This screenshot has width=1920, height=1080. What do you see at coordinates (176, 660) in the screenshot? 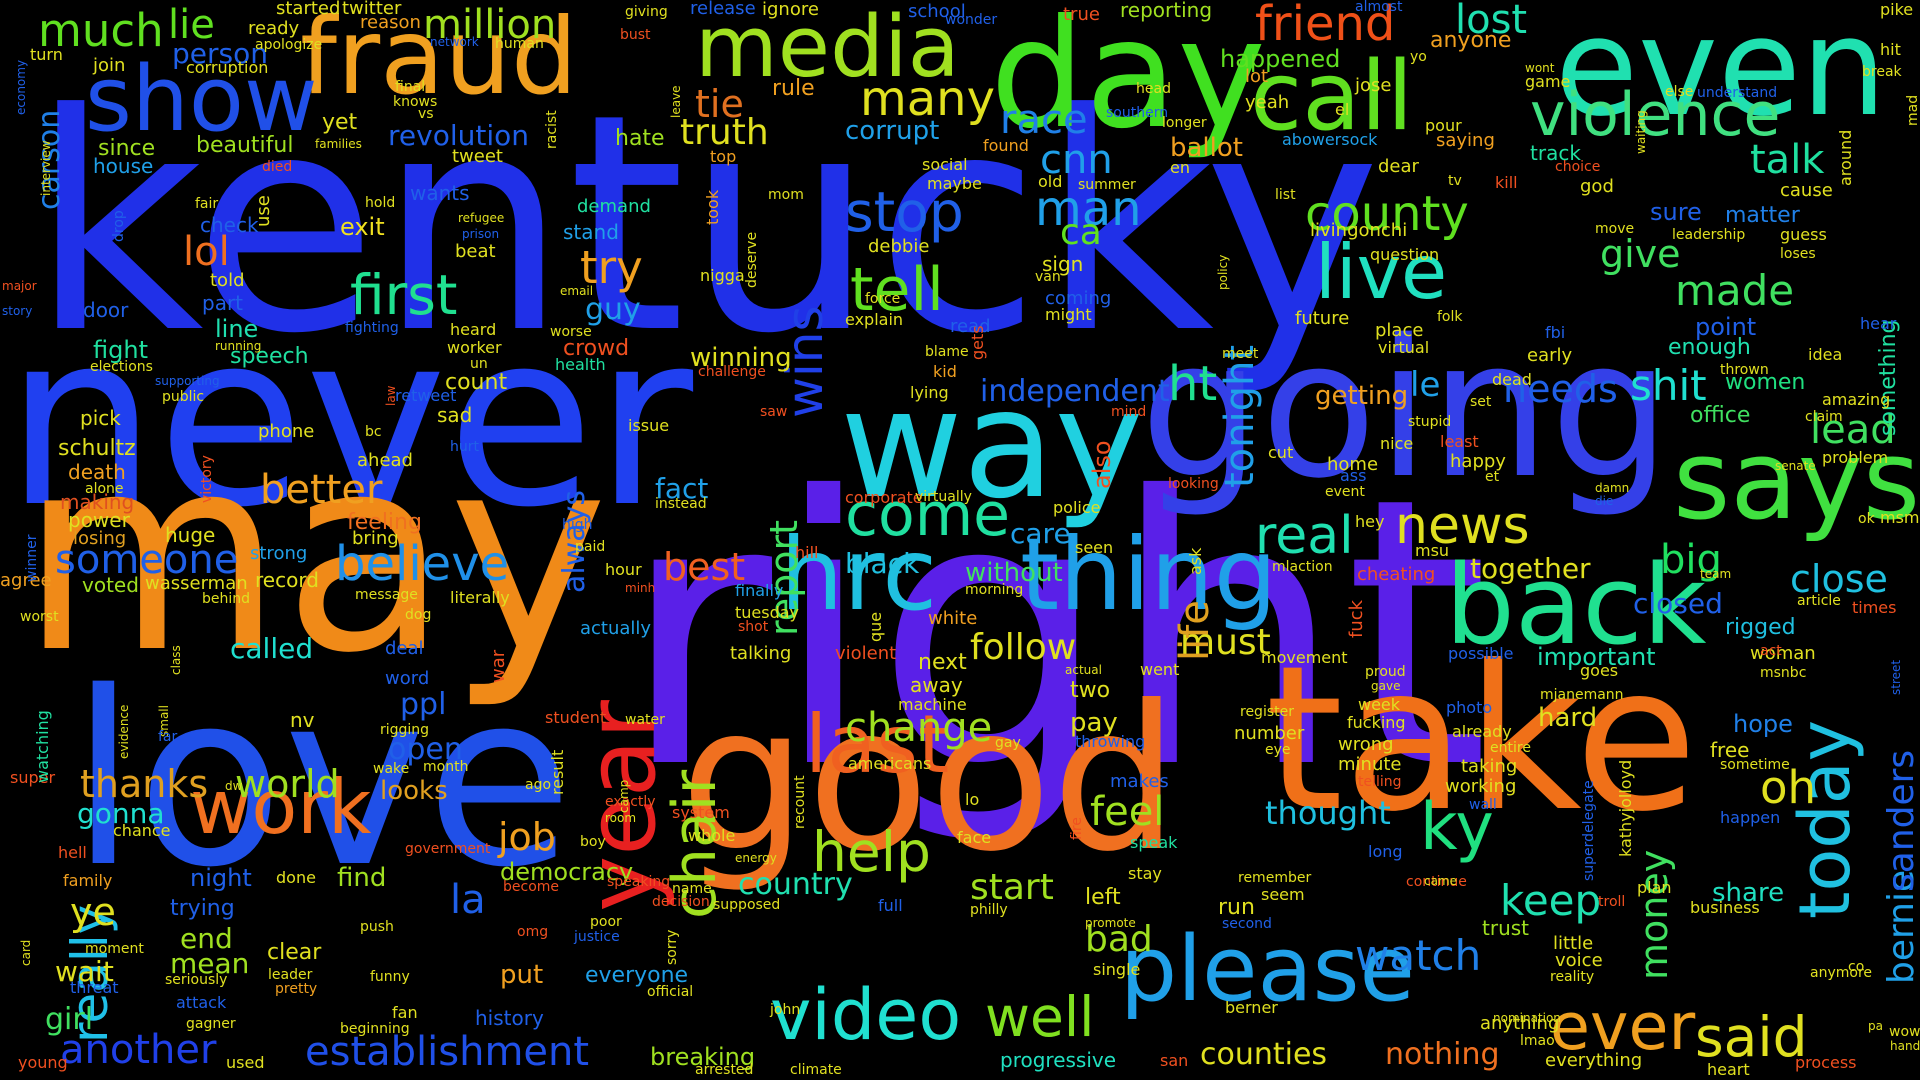
I see `word-class: class` at bounding box center [176, 660].